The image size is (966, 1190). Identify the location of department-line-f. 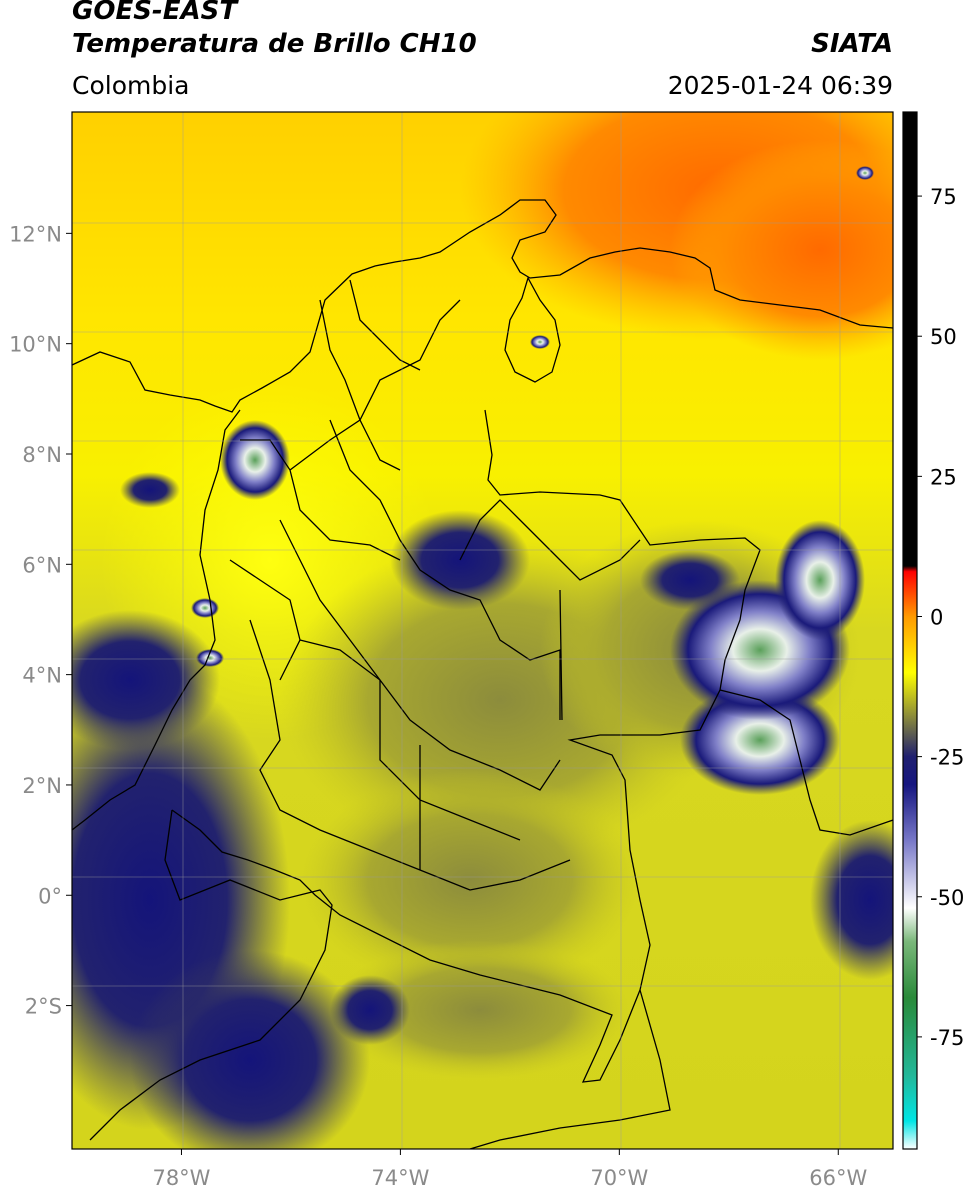
(370, 375).